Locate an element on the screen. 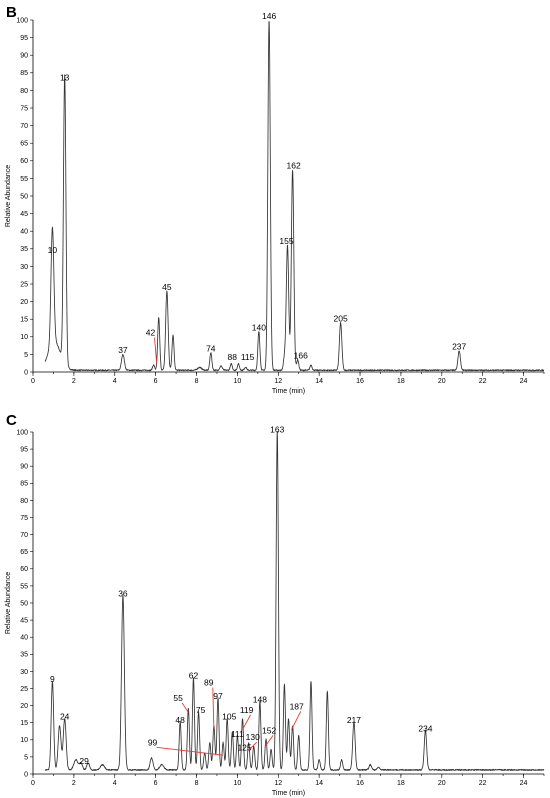 This screenshot has width=550, height=798. y-tick-label: 70 is located at coordinates (24, 126).